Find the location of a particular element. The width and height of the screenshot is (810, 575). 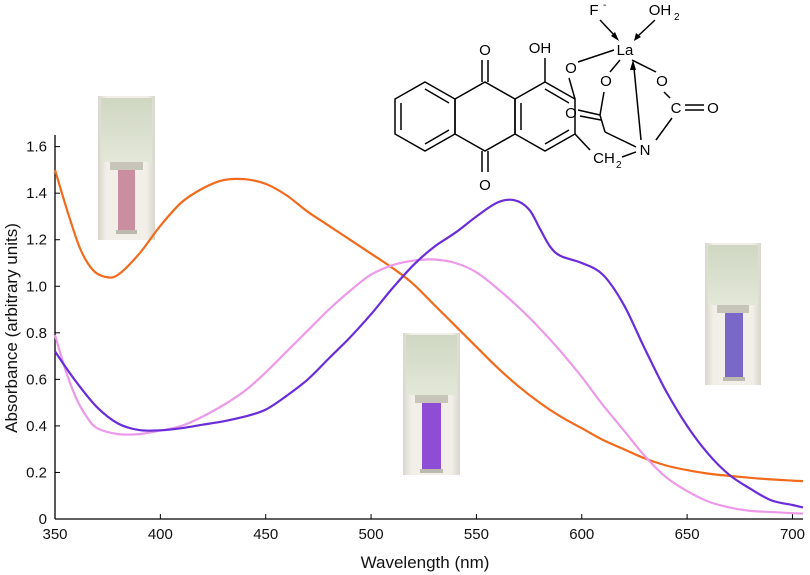

x-tick-label: 600 is located at coordinates (581, 534).